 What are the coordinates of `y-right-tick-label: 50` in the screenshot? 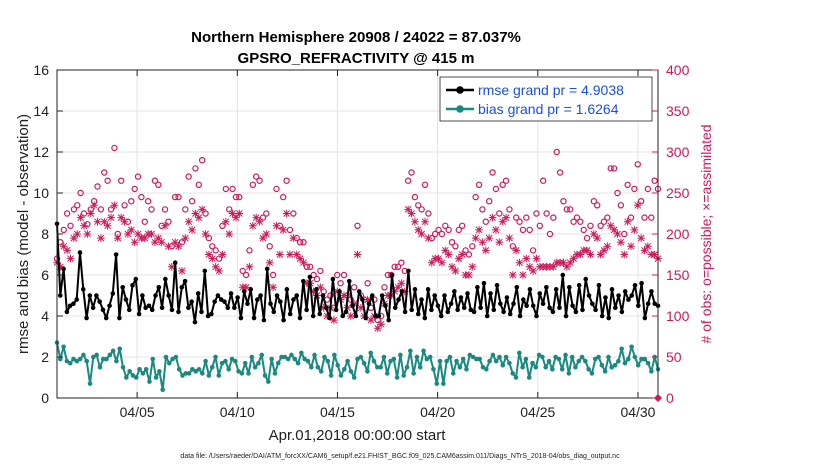 It's located at (674, 357).